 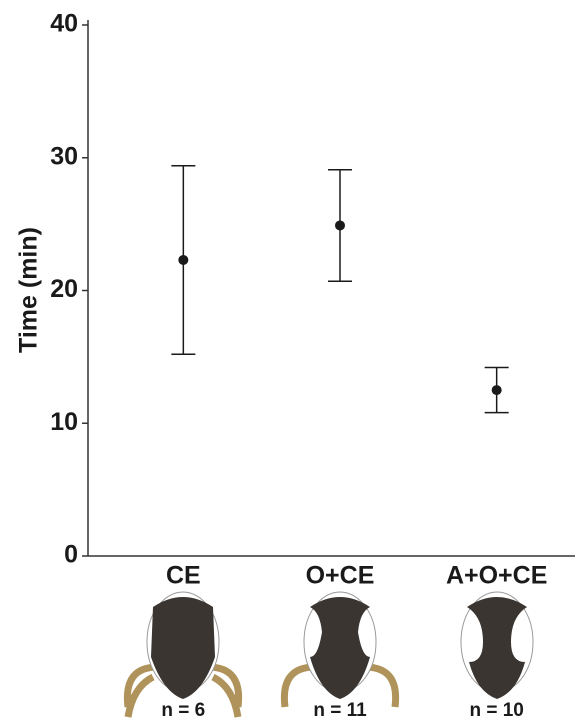 I want to click on y-axis-label: Time (min), so click(x=29, y=290).